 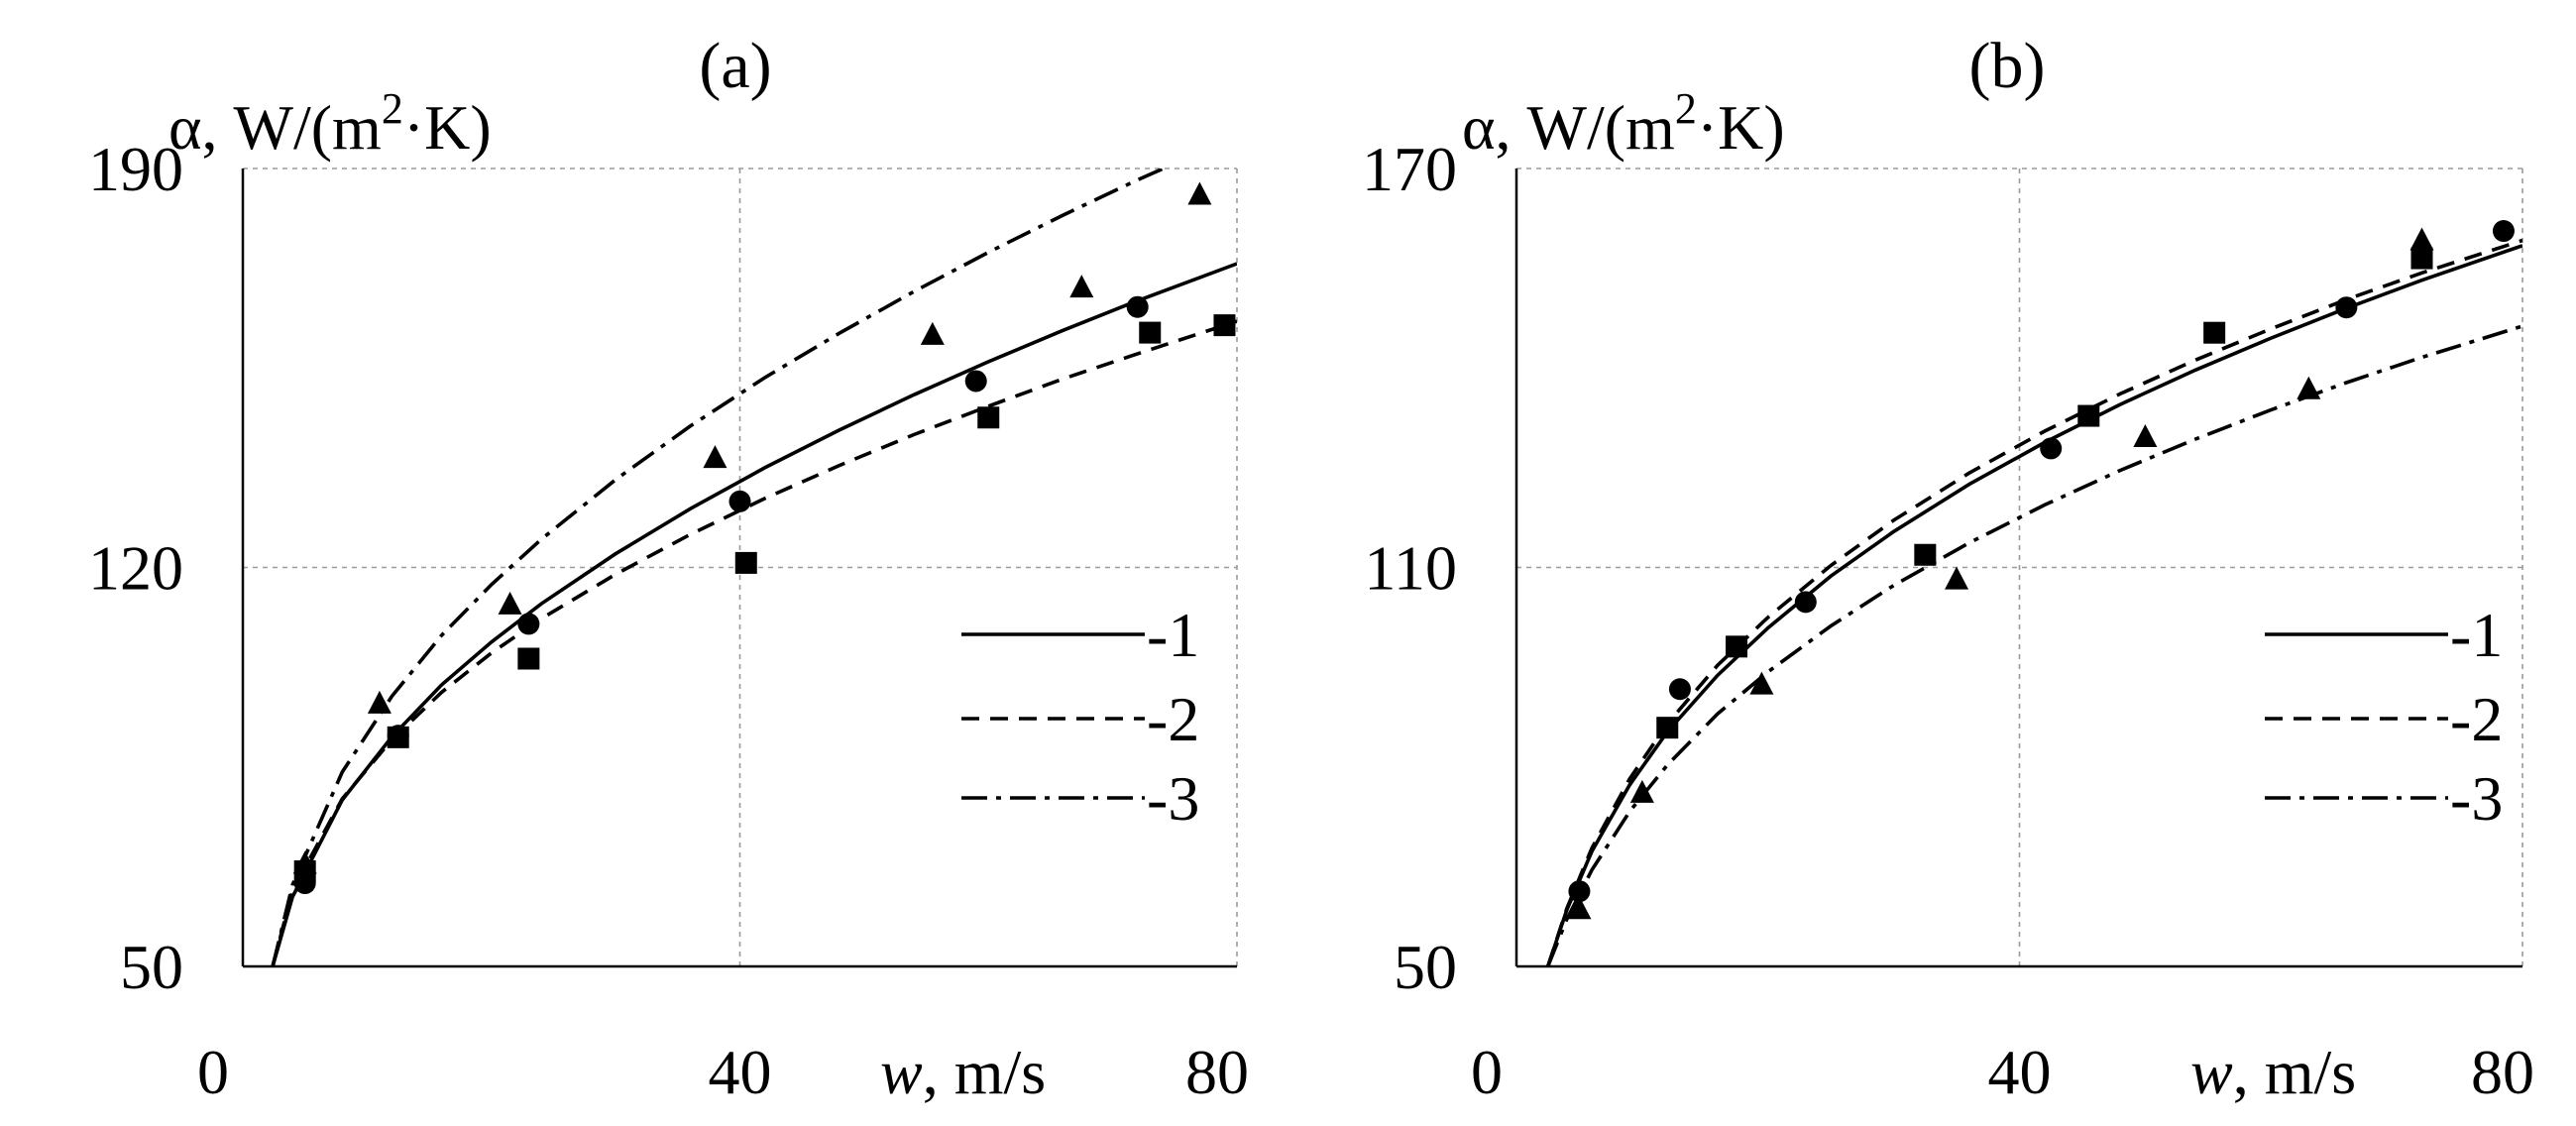 What do you see at coordinates (1409, 169) in the screenshot?
I see `y-tick-label: 170` at bounding box center [1409, 169].